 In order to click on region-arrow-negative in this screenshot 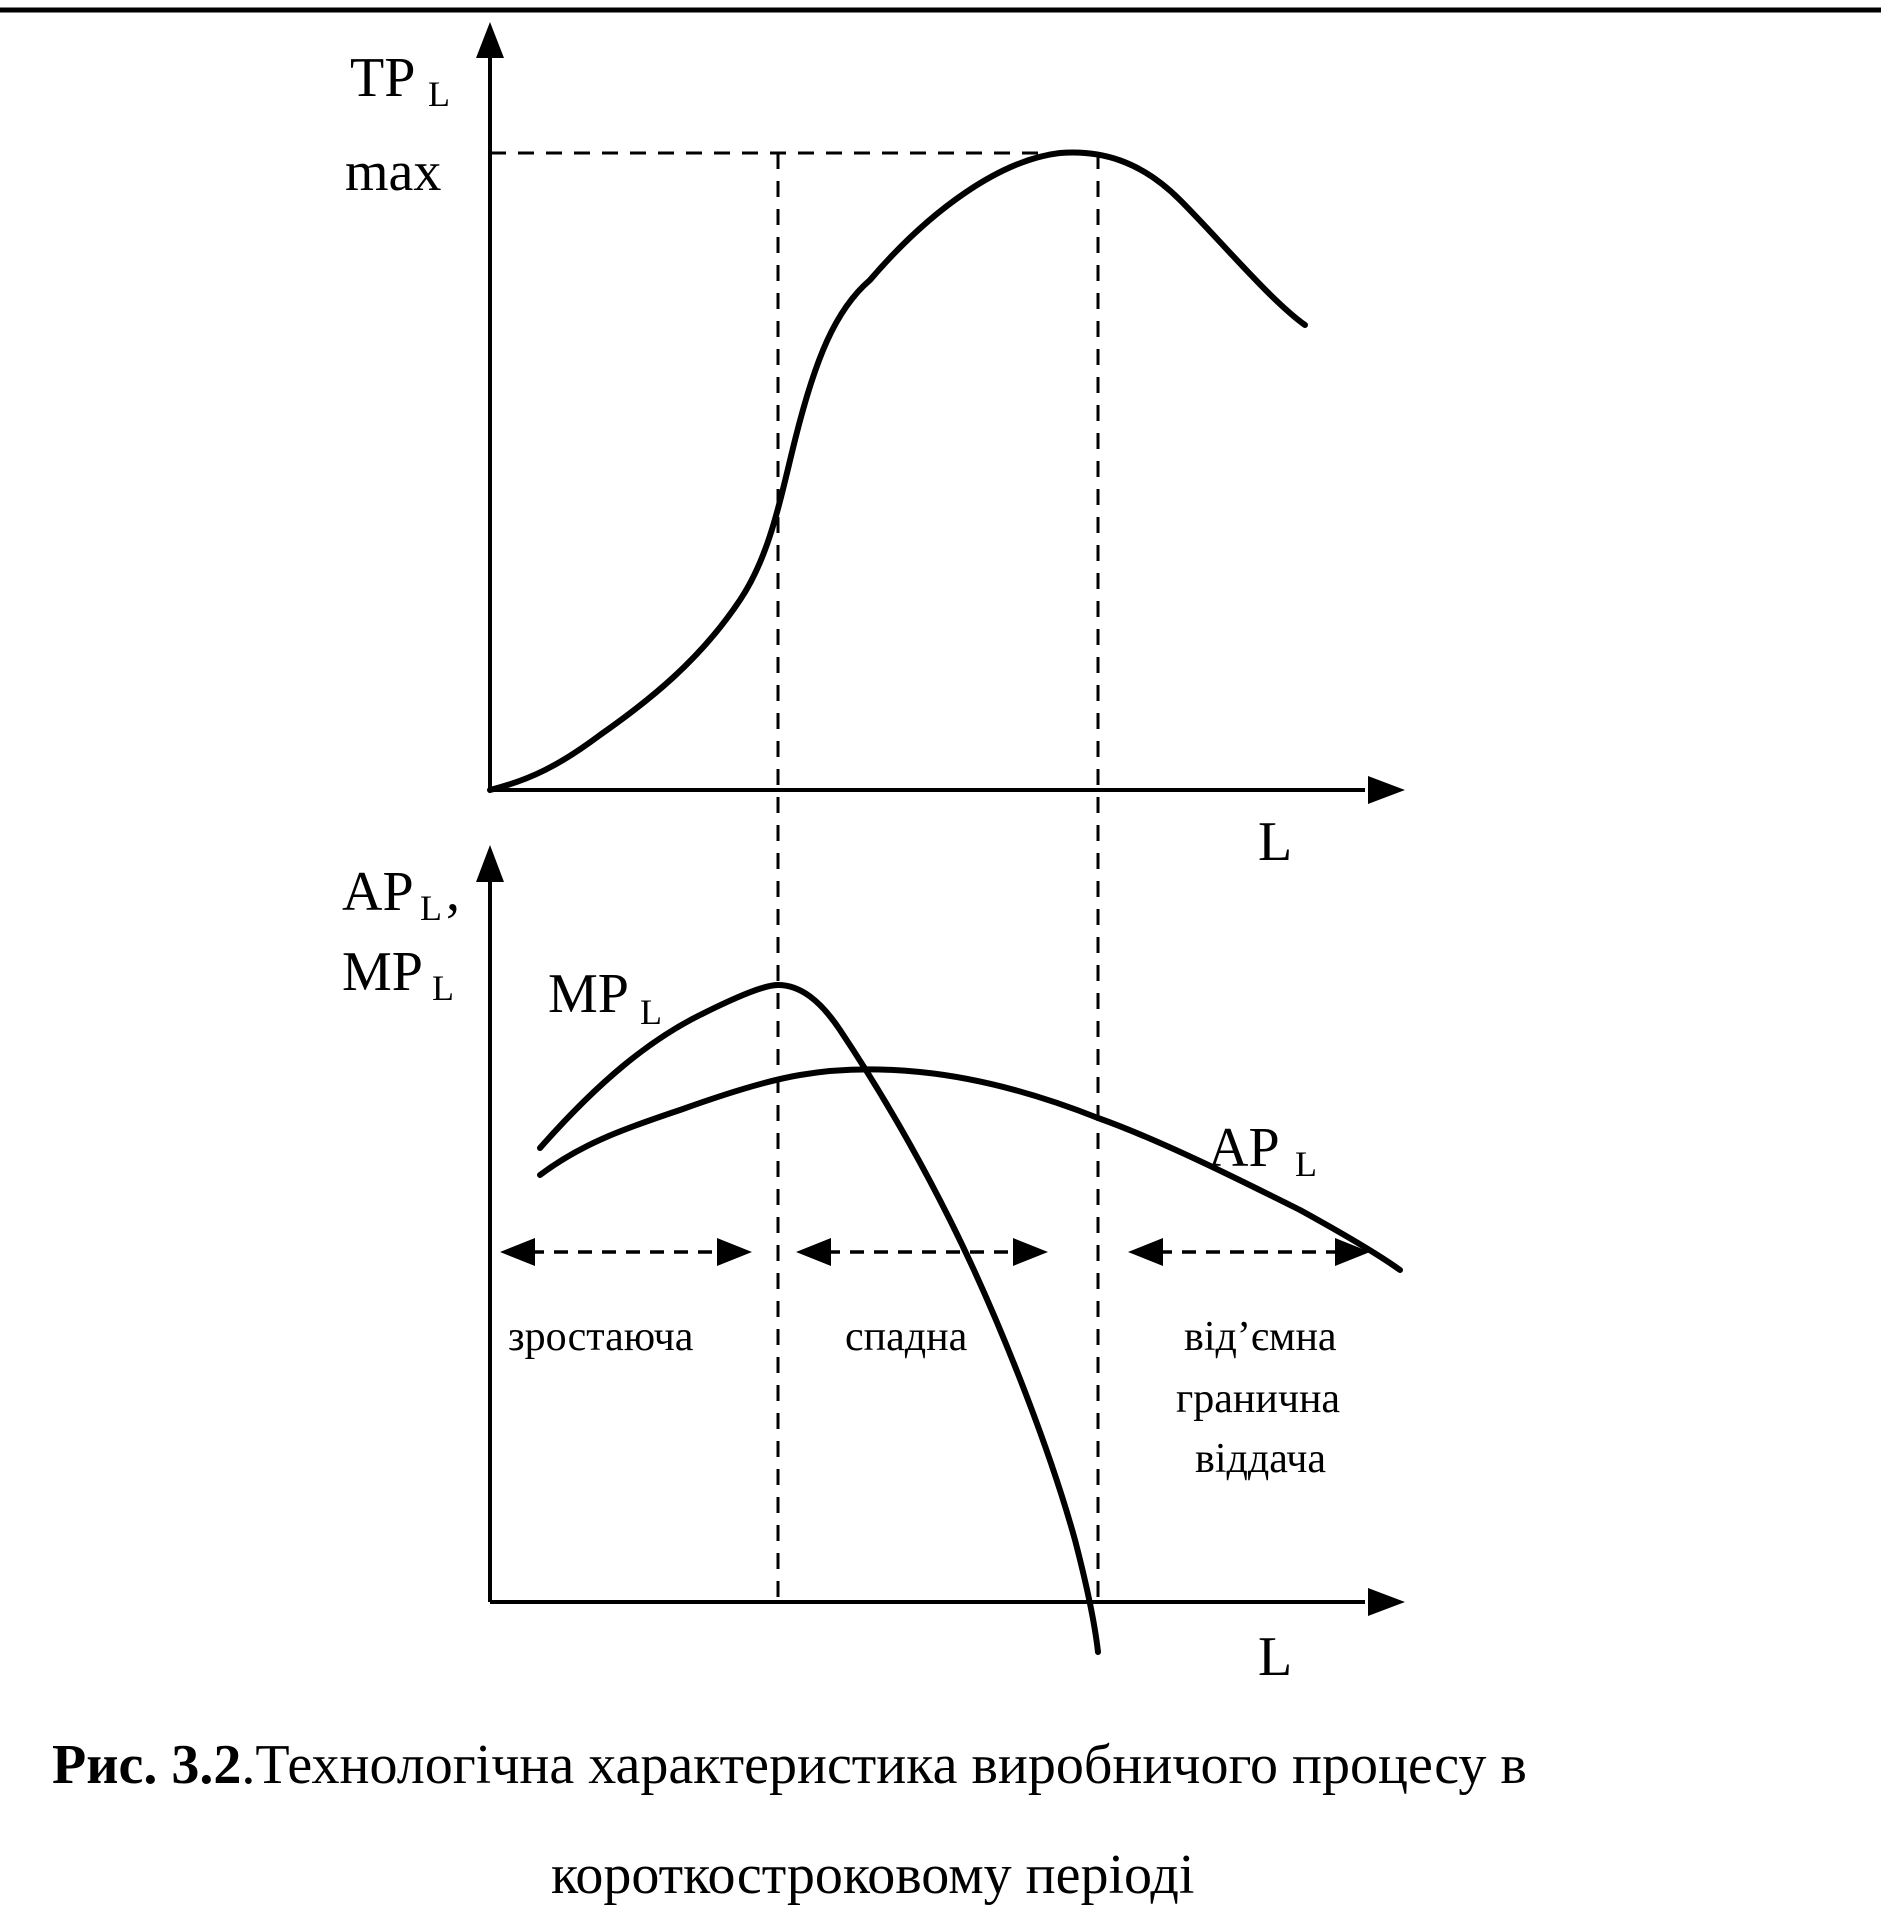, I will do `click(1249, 1252)`.